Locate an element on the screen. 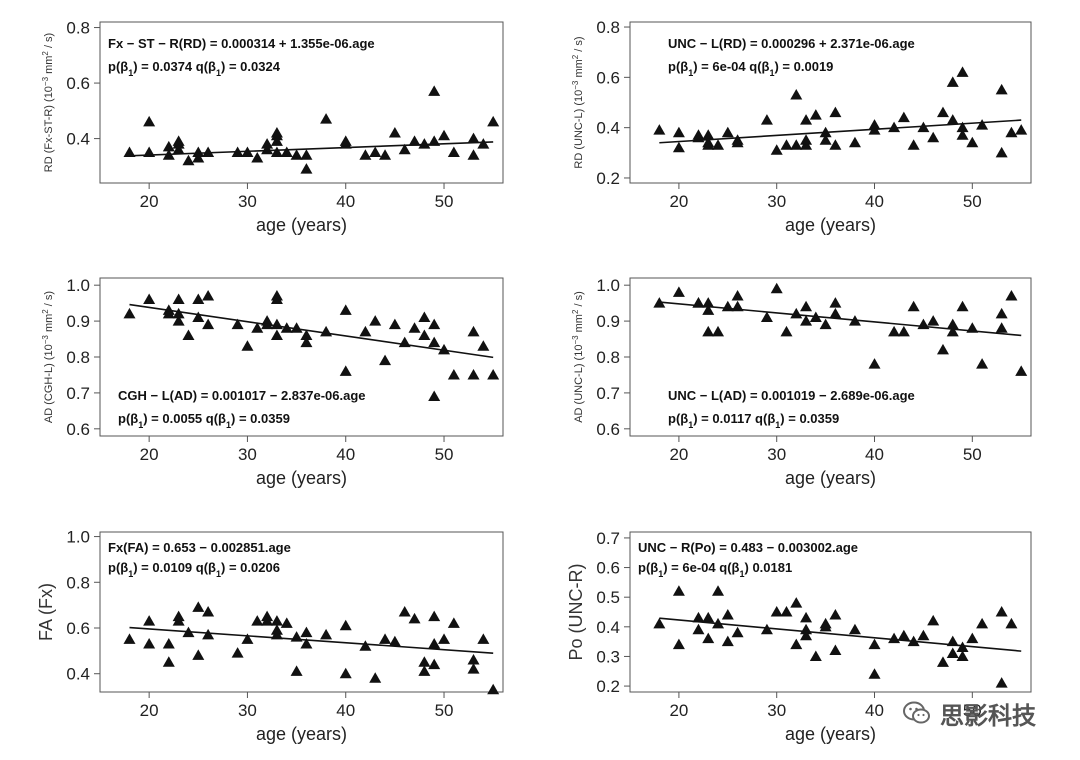 The width and height of the screenshot is (1080, 760). y-tick-label: 0.4 is located at coordinates (78, 139).